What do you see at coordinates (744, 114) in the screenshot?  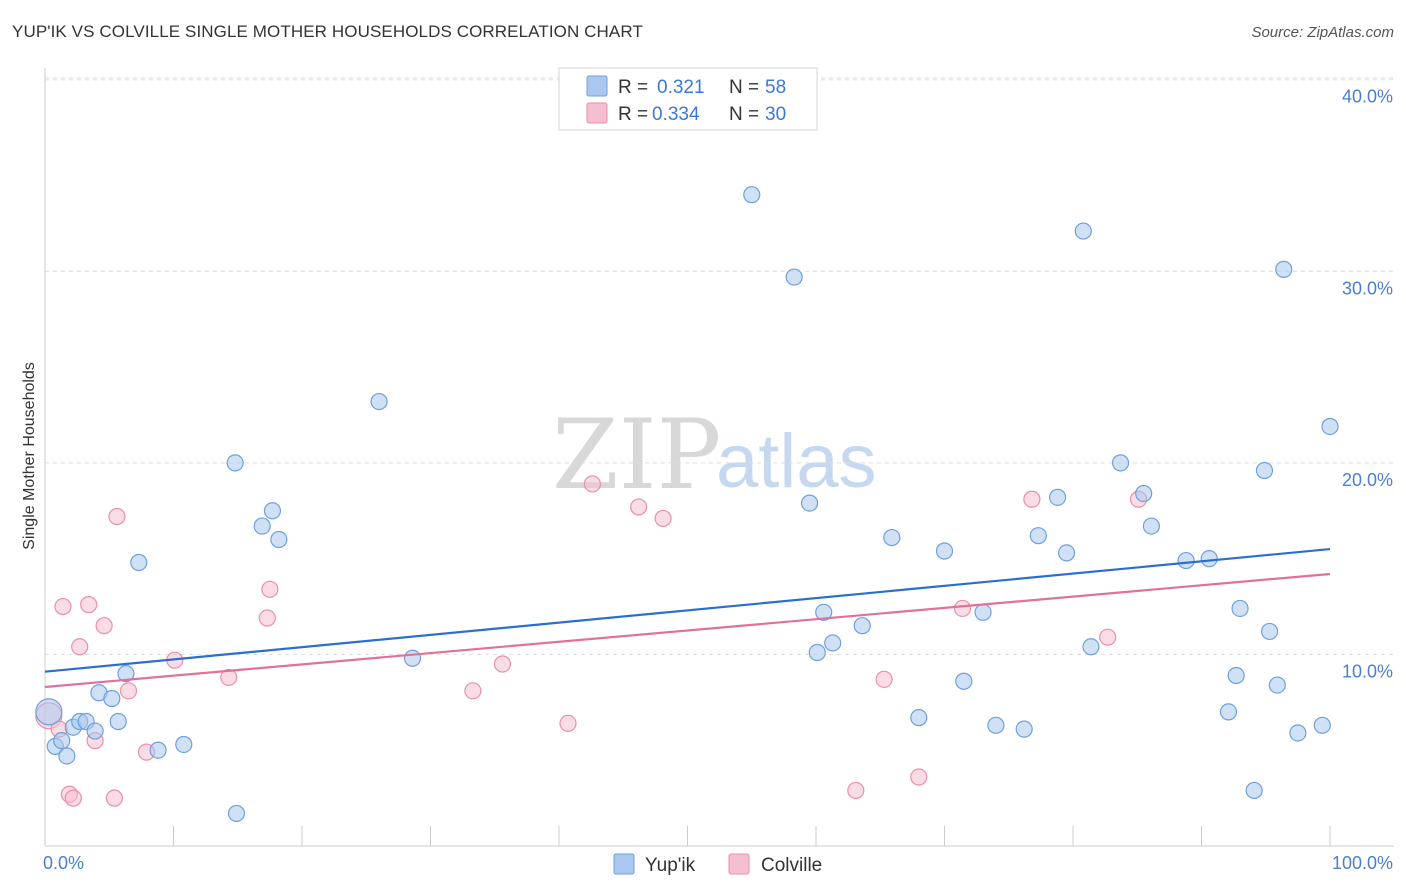 I see `legend-n-label-colville: N =` at bounding box center [744, 114].